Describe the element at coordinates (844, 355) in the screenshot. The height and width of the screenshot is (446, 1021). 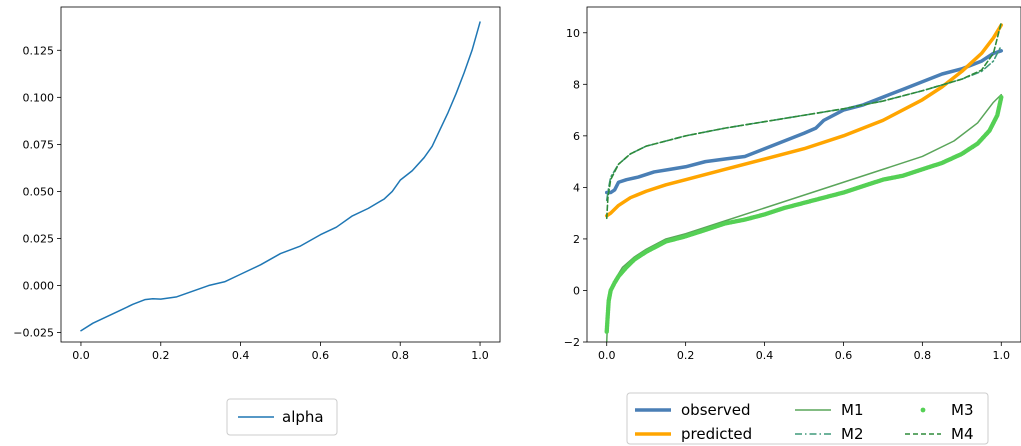
I see `quantile-x-tick-label: 0.6` at that location.